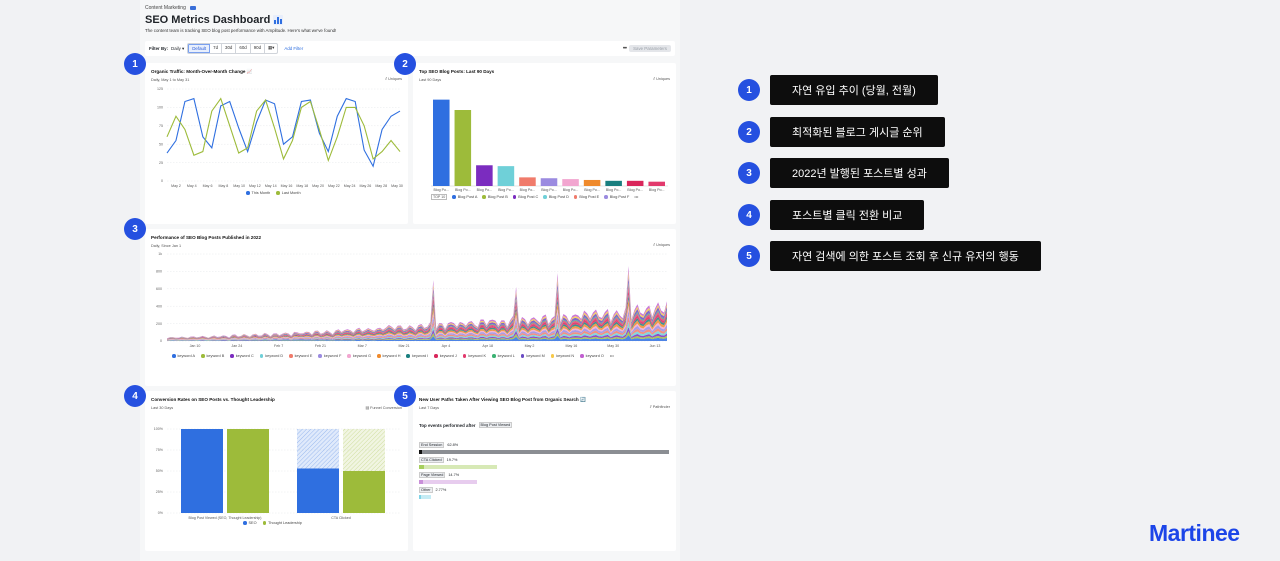 This screenshot has width=1280, height=561. I want to click on more-options-button: •••, so click(624, 48).